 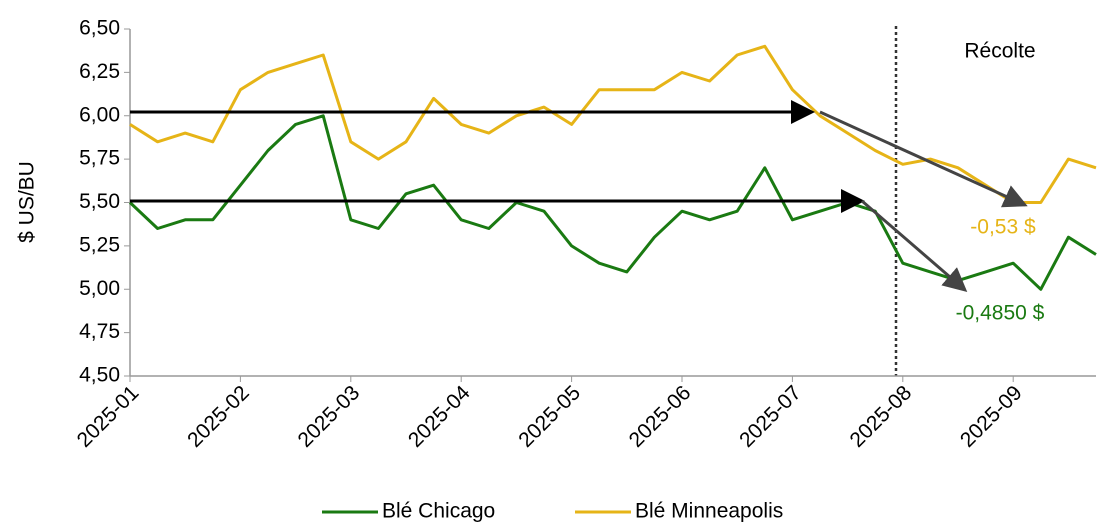 I want to click on x-tick-label: 2025-02, so click(x=218, y=416).